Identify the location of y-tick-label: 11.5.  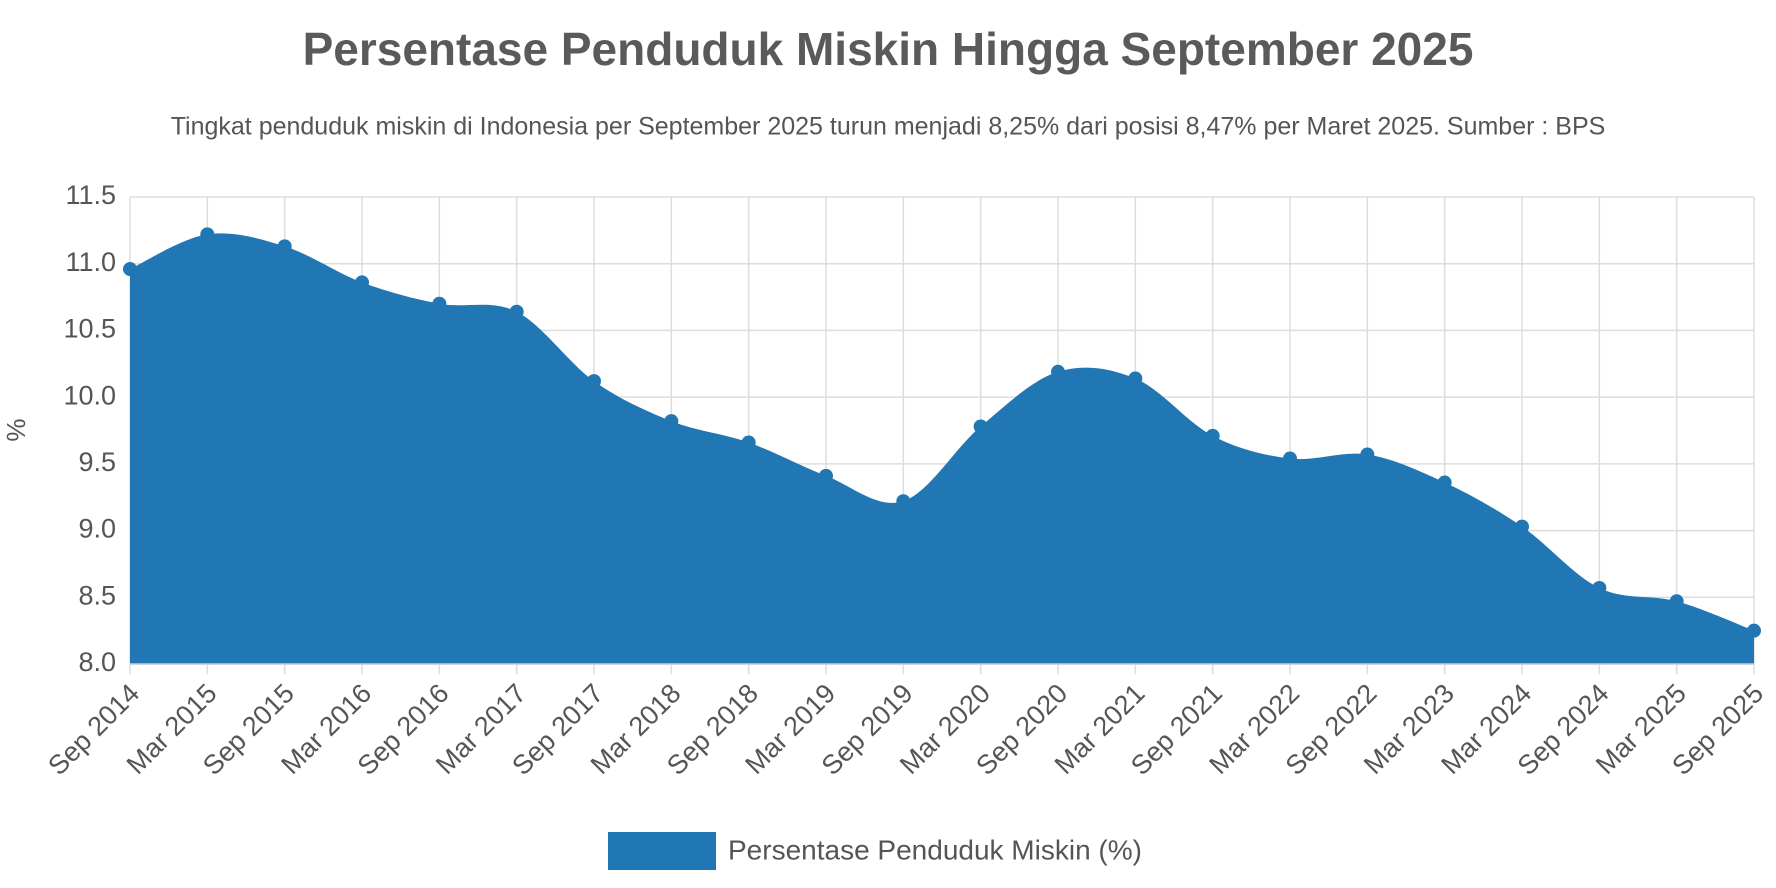
(90, 195).